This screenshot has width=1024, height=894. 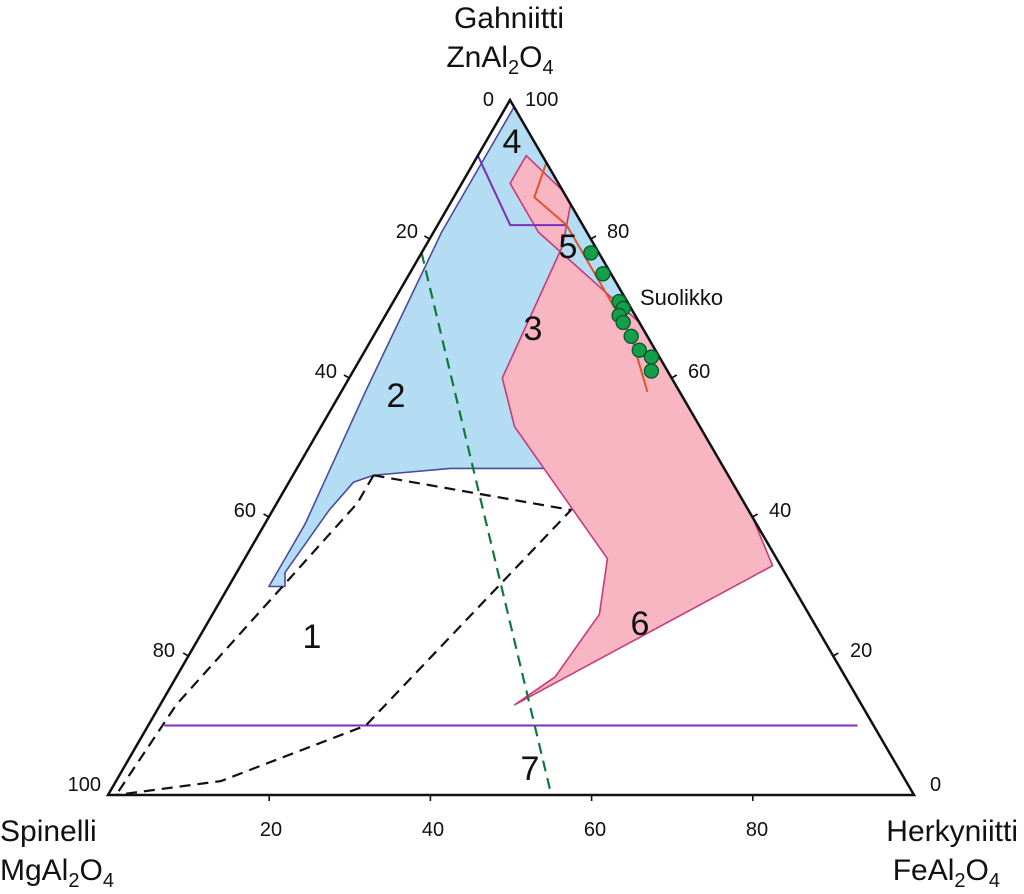 What do you see at coordinates (530, 769) in the screenshot?
I see `field-label-7: 7` at bounding box center [530, 769].